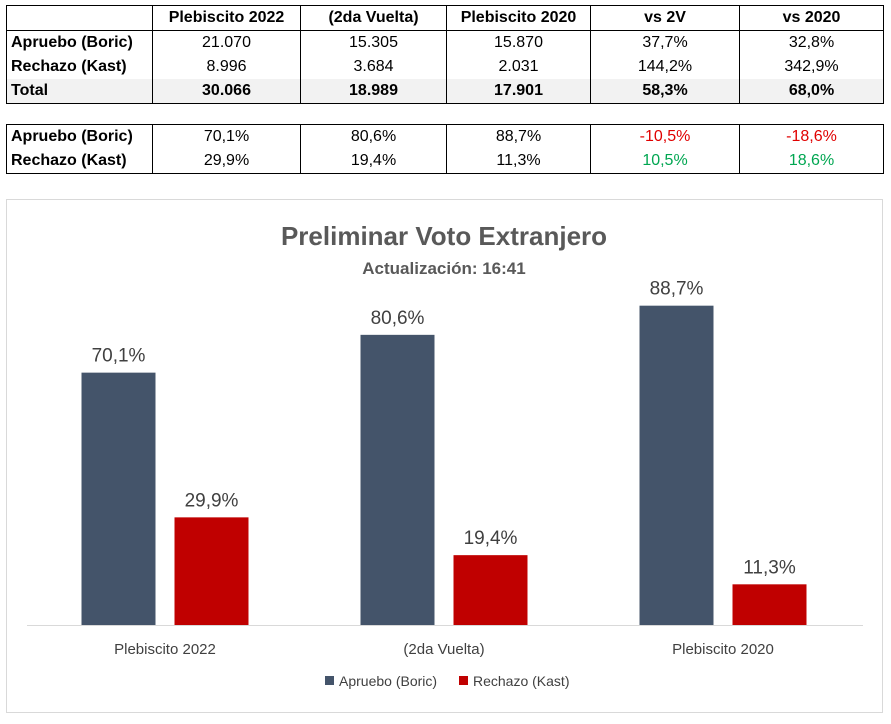 The height and width of the screenshot is (724, 891). Describe the element at coordinates (398, 318) in the screenshot. I see `data-label: 80,6%` at that location.